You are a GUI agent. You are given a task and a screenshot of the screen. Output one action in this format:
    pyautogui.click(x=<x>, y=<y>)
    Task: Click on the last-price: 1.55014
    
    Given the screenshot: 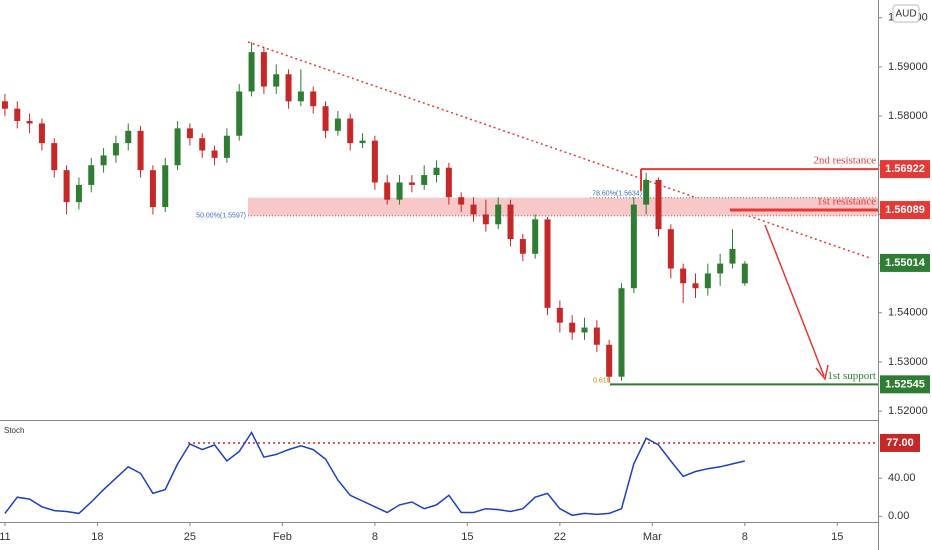 What is the action you would take?
    pyautogui.click(x=905, y=263)
    